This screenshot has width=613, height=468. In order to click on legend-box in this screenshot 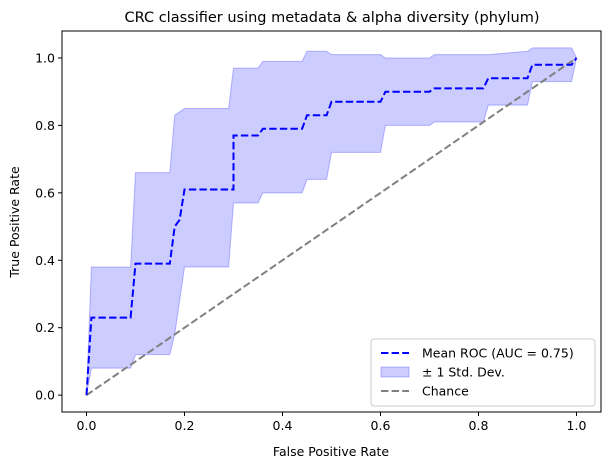, I will do `click(483, 372)`.